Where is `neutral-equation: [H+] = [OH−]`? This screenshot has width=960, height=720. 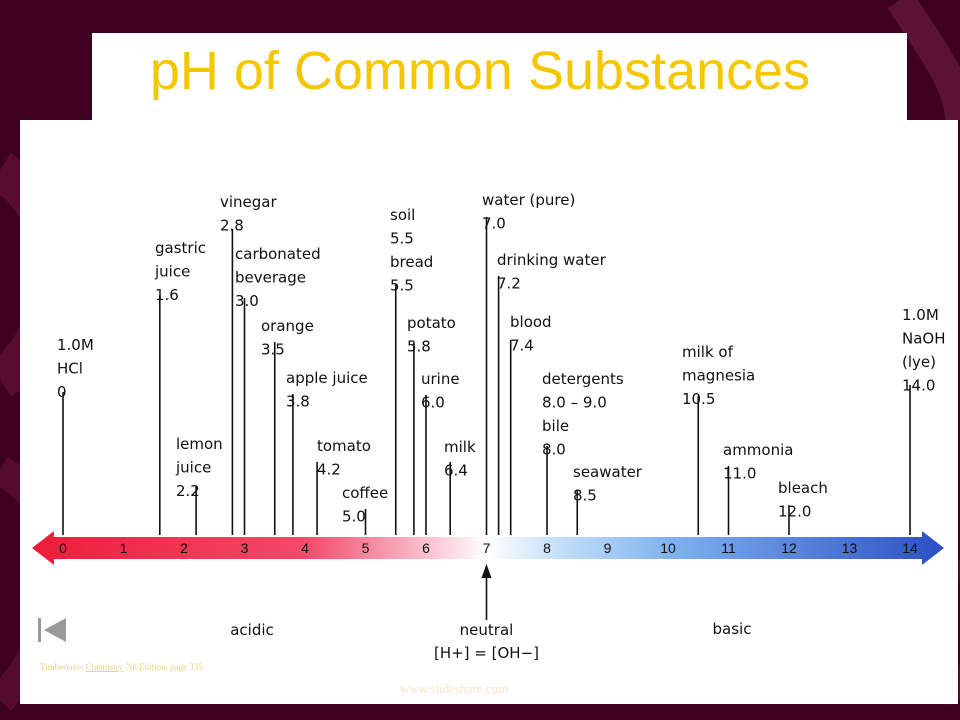
neutral-equation: [H+] = [OH−] is located at coordinates (486, 653).